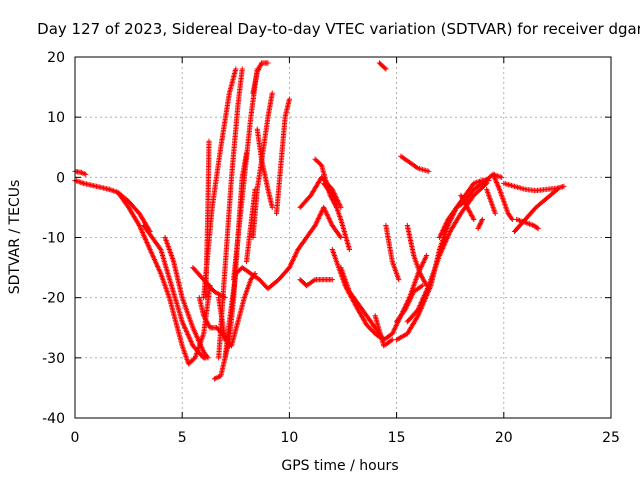 The image size is (640, 485). I want to click on y-tick-label: -20, so click(53, 299).